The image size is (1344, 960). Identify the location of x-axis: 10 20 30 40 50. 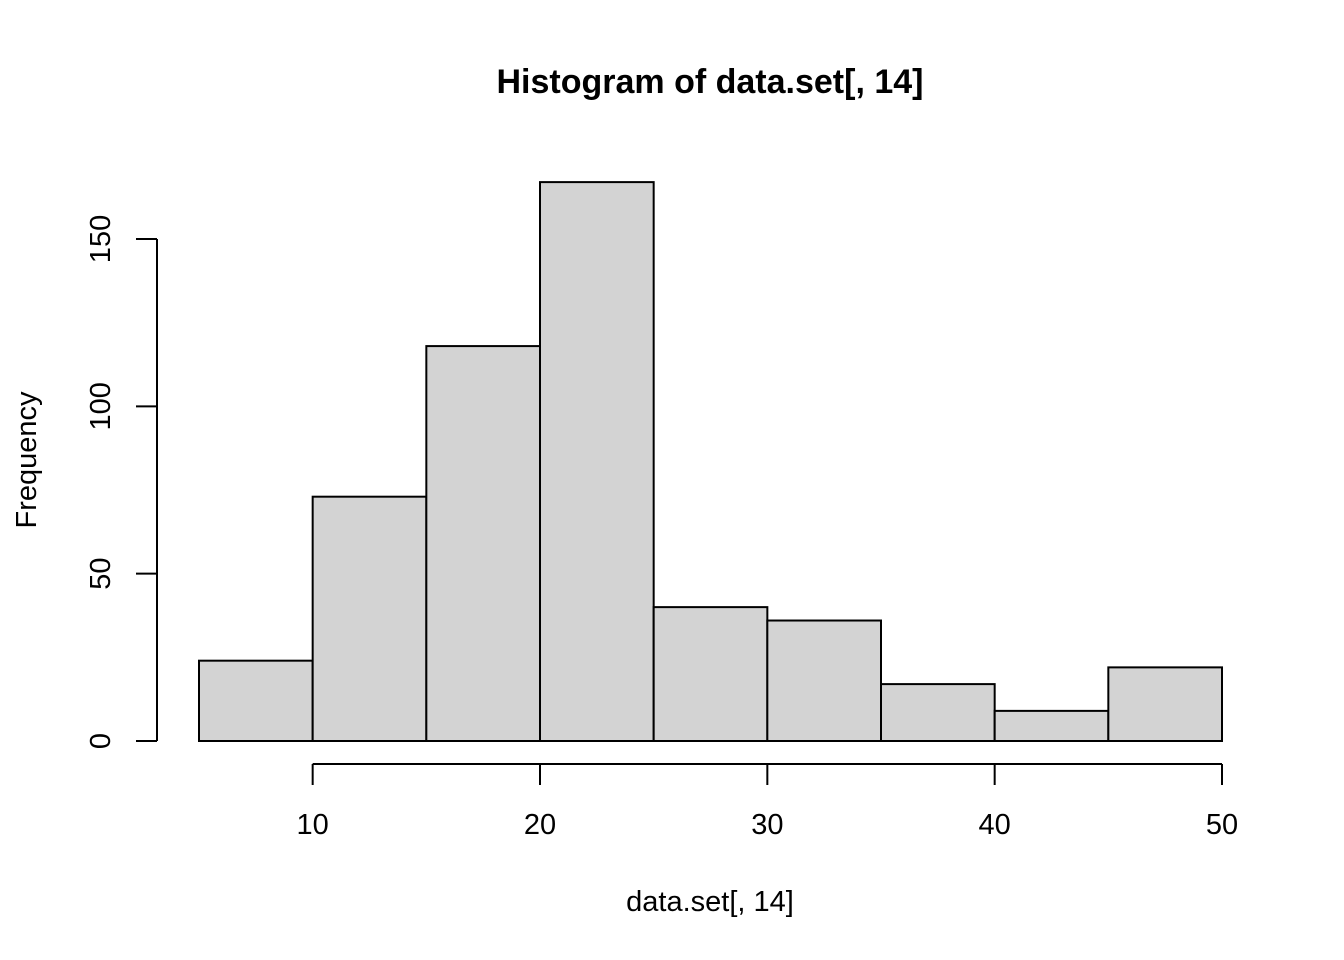
(767, 802).